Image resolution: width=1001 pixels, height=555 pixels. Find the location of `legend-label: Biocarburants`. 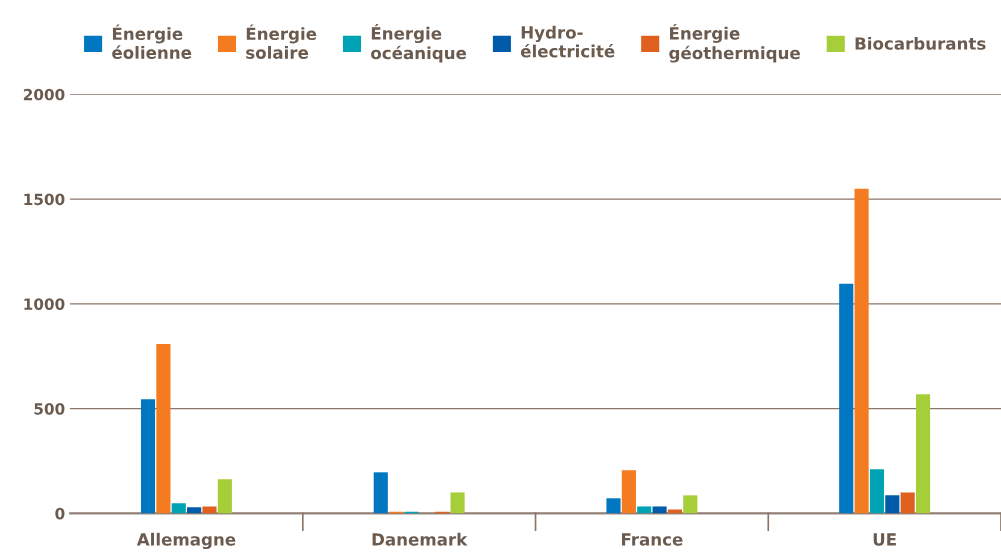

legend-label: Biocarburants is located at coordinates (920, 43).